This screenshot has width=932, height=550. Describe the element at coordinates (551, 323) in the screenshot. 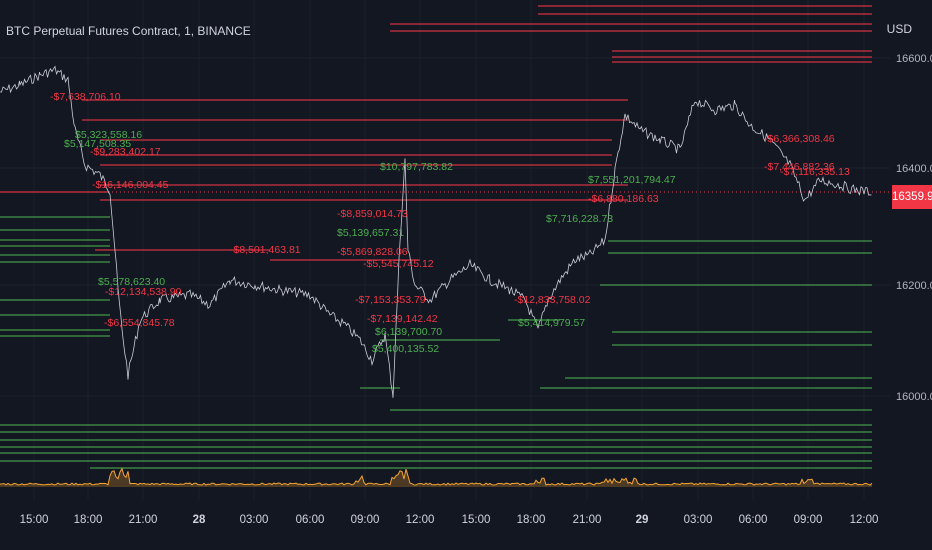

I see `liquidation-label: $5,414,979.57` at that location.